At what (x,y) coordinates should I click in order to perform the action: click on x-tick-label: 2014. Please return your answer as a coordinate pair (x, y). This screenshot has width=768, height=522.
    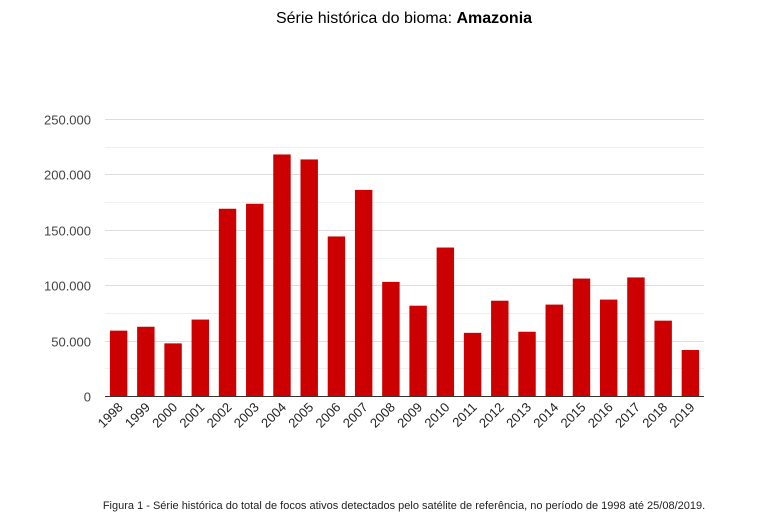
    Looking at the image, I should click on (545, 415).